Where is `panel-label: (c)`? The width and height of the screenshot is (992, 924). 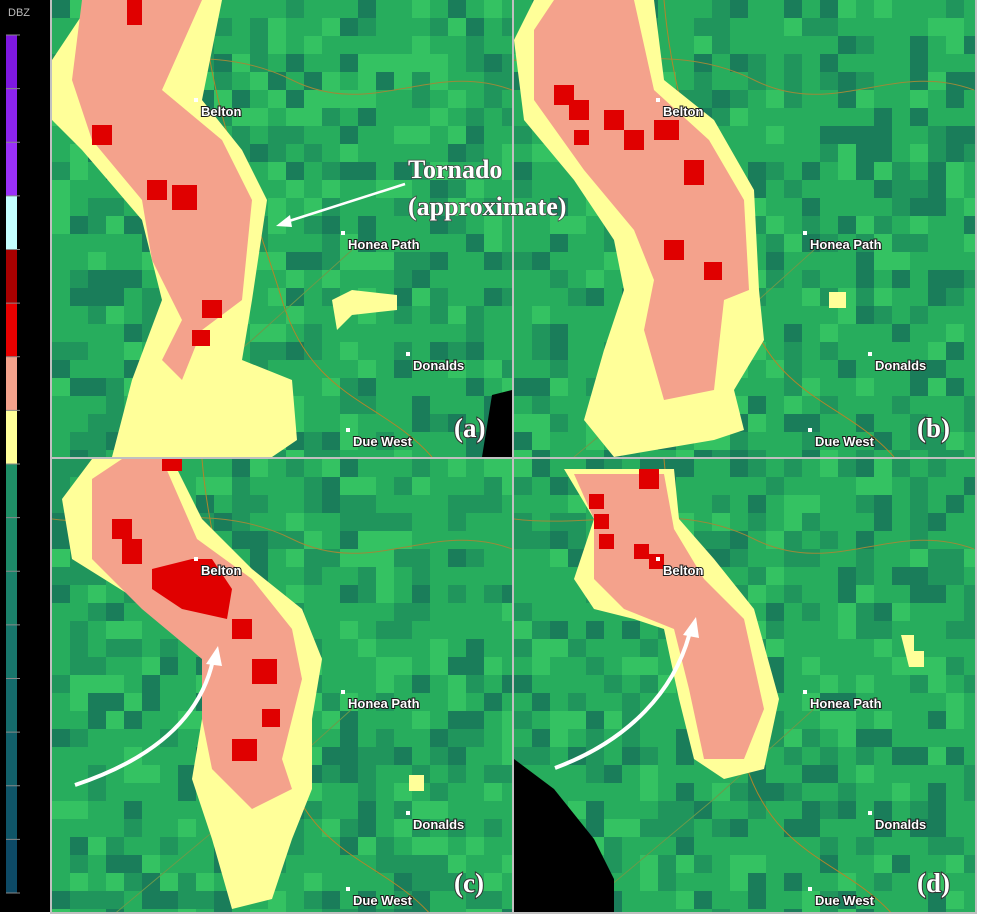 panel-label: (c) is located at coordinates (469, 883).